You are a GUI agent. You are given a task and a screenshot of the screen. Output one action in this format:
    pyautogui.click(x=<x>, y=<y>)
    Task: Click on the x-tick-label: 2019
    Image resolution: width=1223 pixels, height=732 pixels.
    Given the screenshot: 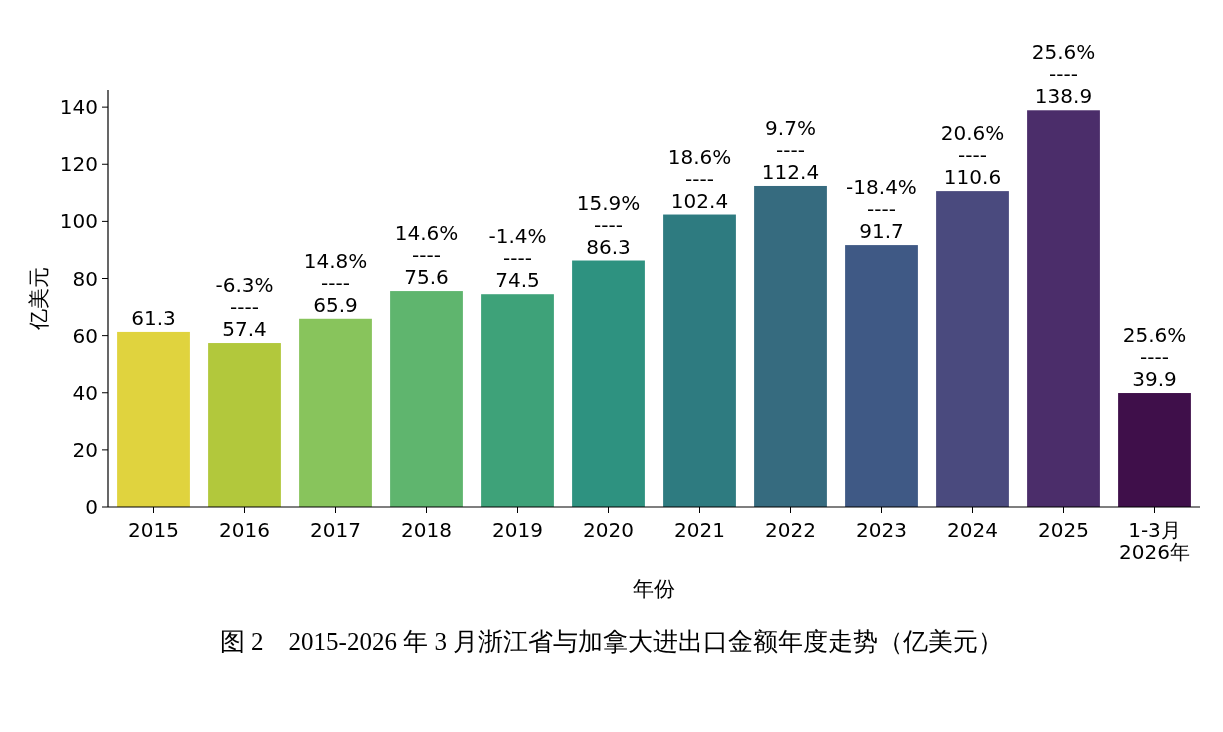 What is the action you would take?
    pyautogui.click(x=517, y=530)
    